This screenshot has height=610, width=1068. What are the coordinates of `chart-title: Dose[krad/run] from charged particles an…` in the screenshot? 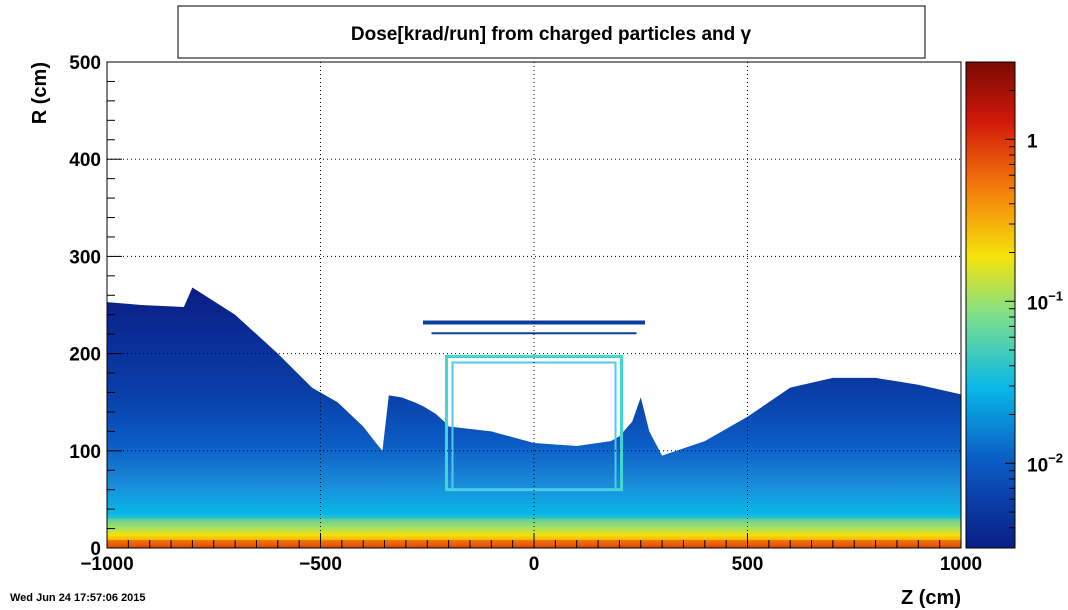 It's located at (551, 34).